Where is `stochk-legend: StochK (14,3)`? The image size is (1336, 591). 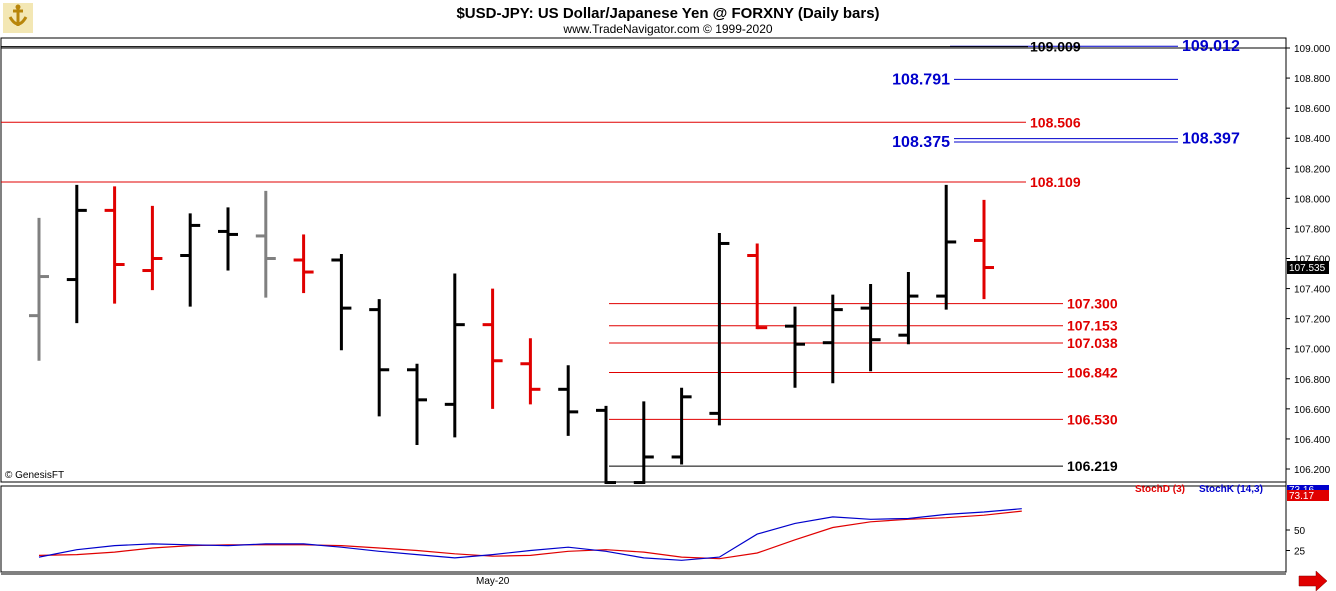 stochk-legend: StochK (14,3) is located at coordinates (1231, 489).